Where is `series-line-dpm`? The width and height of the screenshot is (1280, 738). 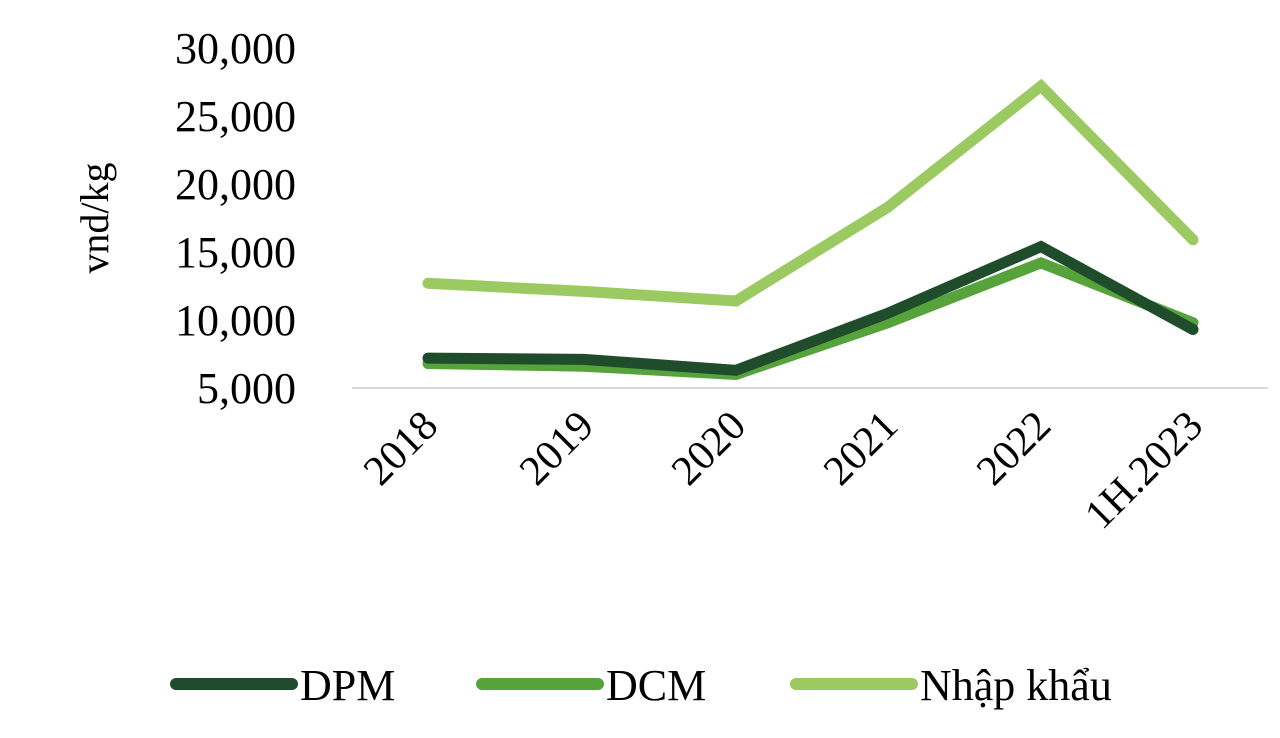 series-line-dpm is located at coordinates (810, 308).